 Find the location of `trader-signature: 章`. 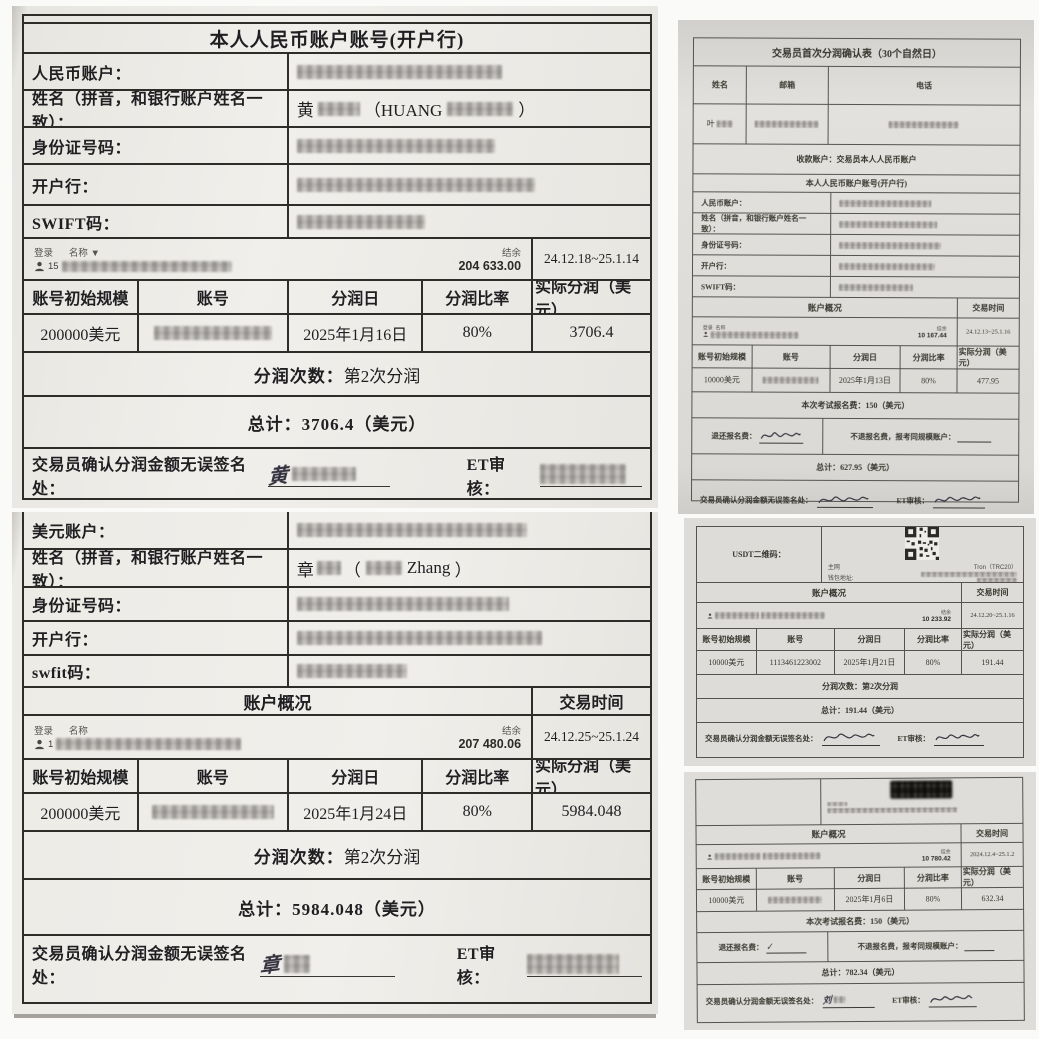

trader-signature: 章 is located at coordinates (270, 965).